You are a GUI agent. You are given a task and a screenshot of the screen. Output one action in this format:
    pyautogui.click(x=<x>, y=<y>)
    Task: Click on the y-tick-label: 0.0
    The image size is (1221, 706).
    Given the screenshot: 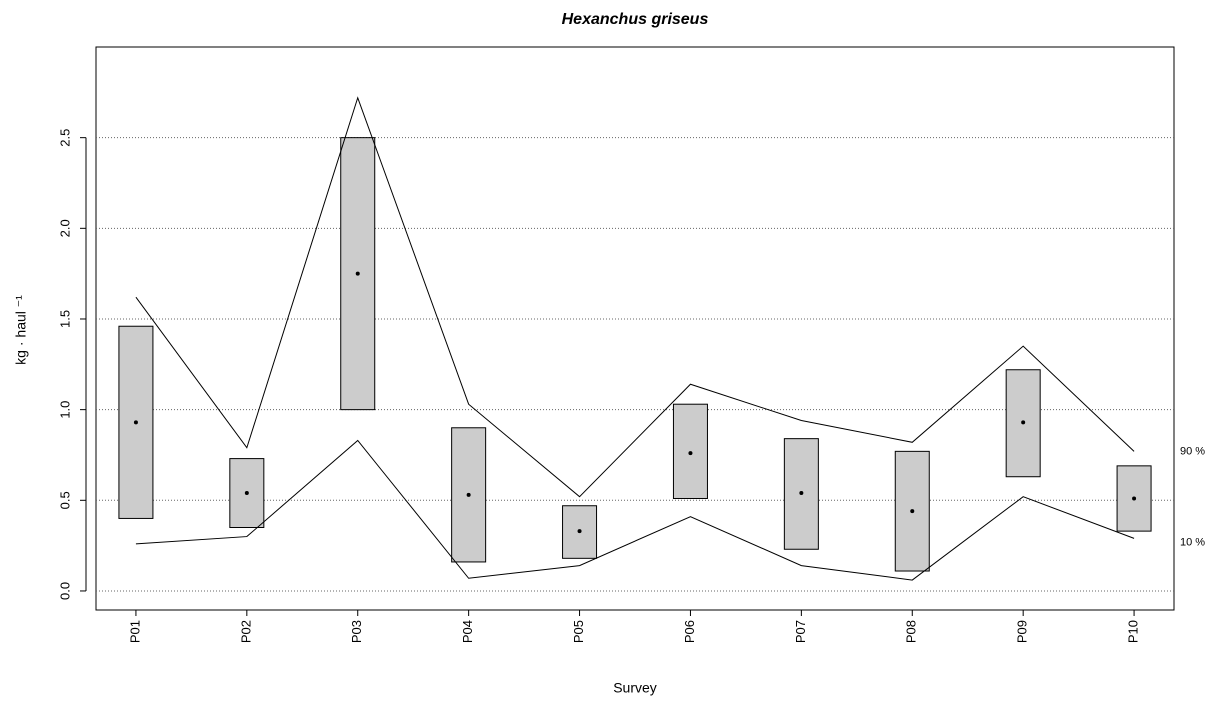 What is the action you would take?
    pyautogui.click(x=64, y=591)
    